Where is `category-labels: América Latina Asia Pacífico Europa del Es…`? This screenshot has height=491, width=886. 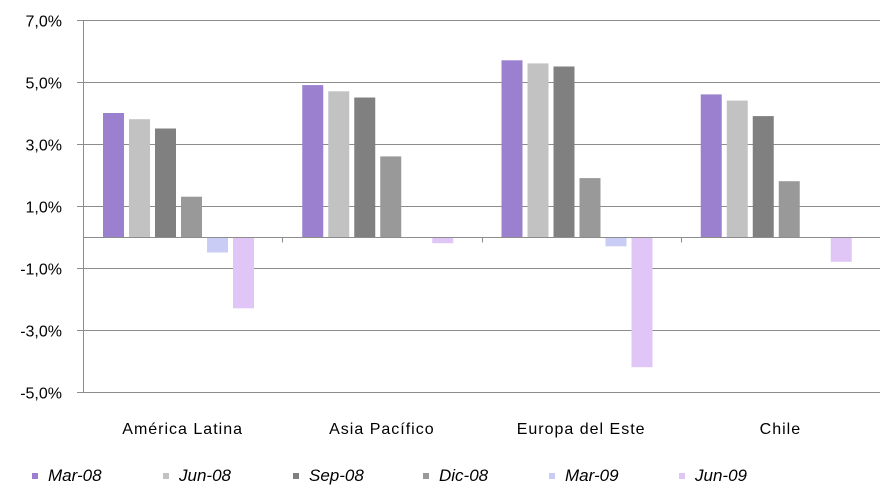
category-labels: América Latina Asia Pacífico Europa del Es… is located at coordinates (461, 429).